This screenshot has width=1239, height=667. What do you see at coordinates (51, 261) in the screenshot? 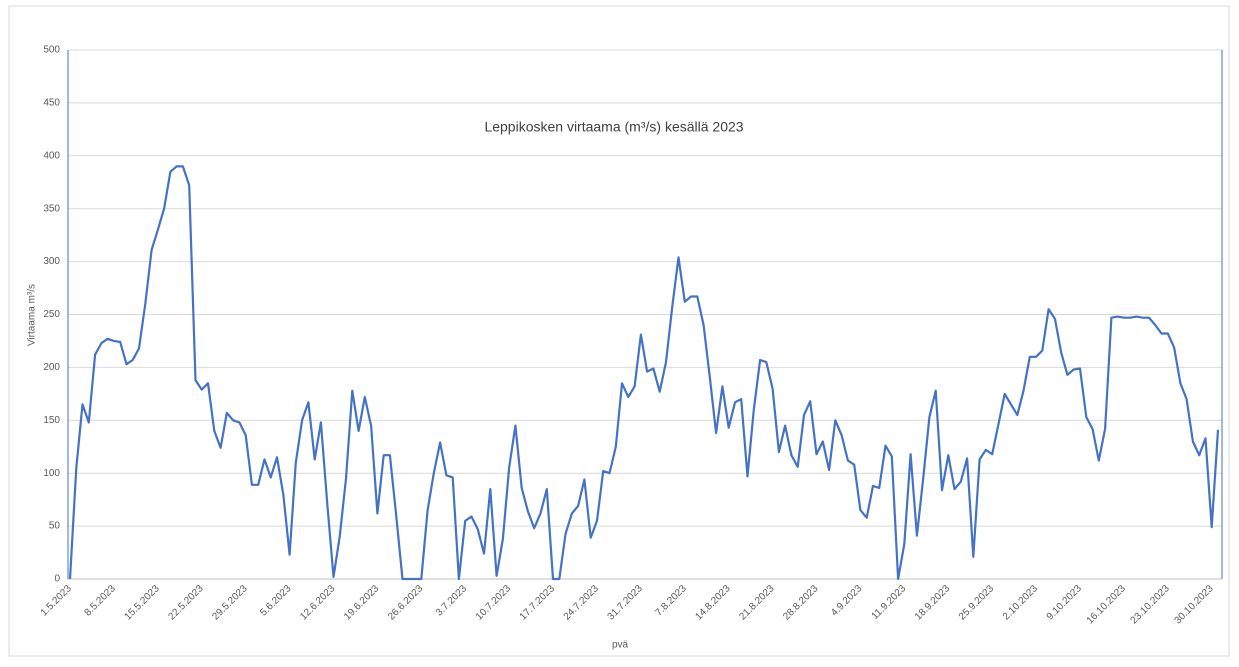
I see `y-tick-label: 300` at bounding box center [51, 261].